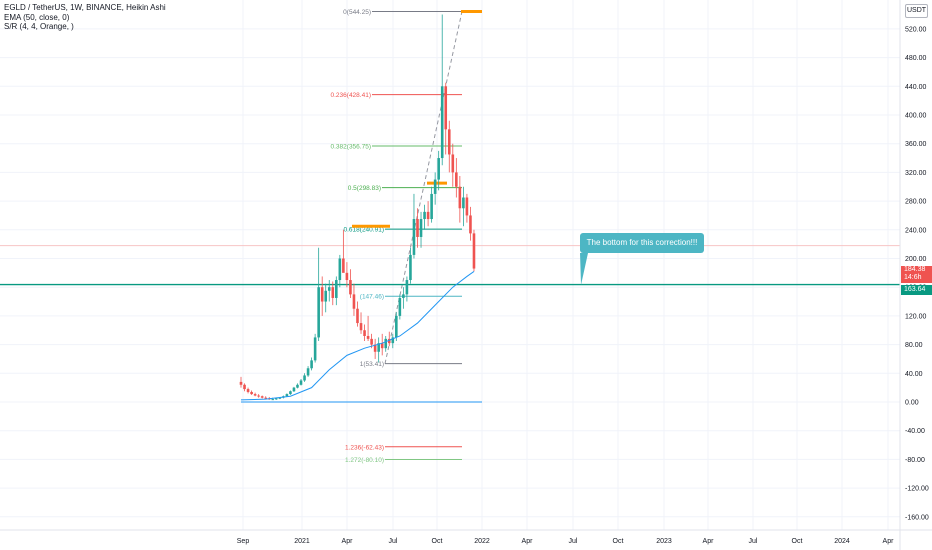 Image resolution: width=932 pixels, height=550 pixels. What do you see at coordinates (351, 95) in the screenshot?
I see `fib-level-label: 0.236(428.41)` at bounding box center [351, 95].